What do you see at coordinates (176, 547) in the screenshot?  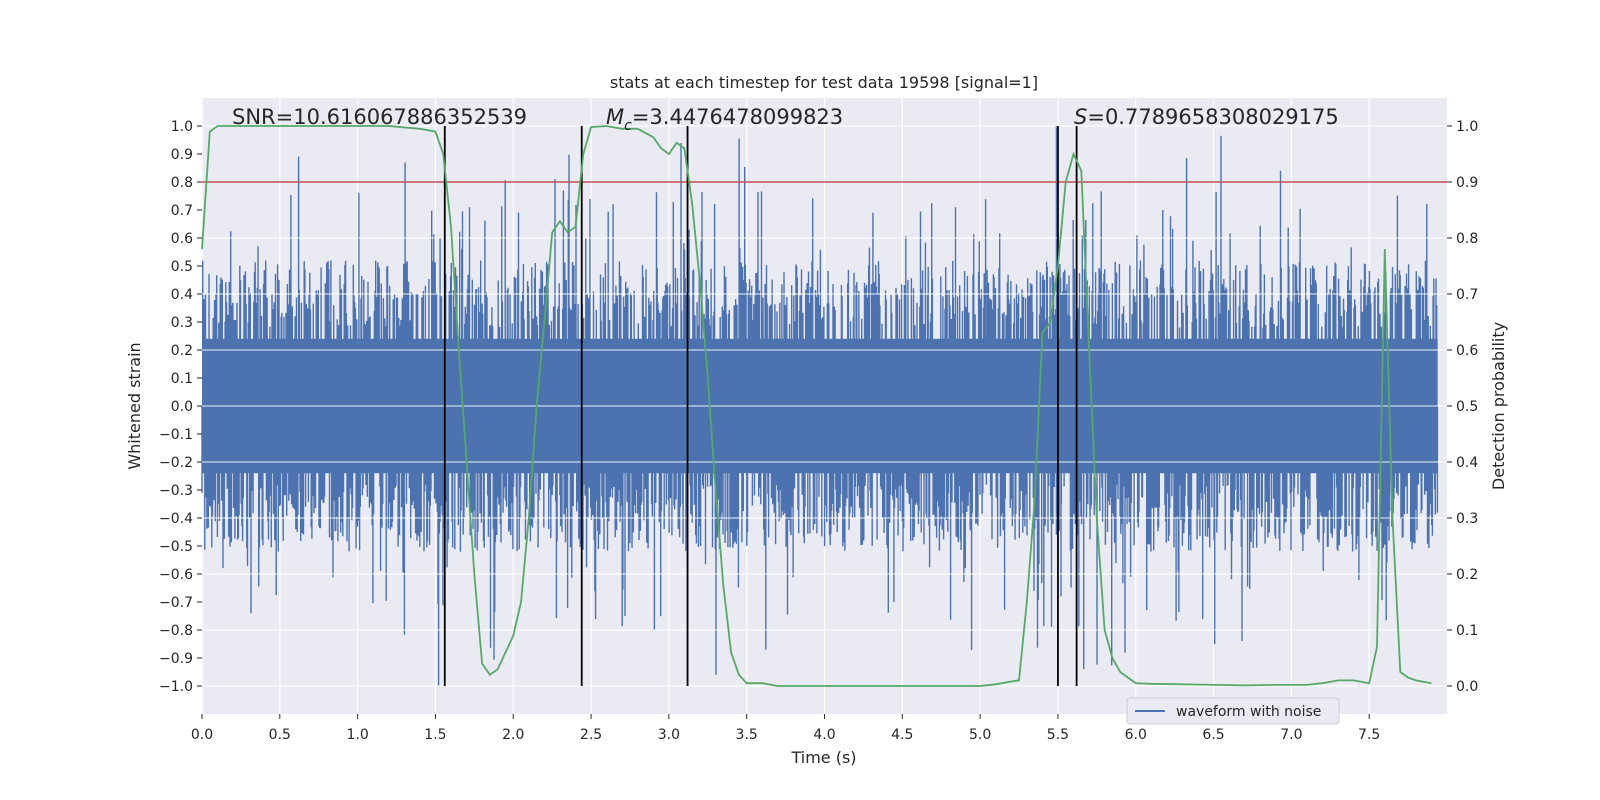 I see `y-tick-label: −0.5` at bounding box center [176, 547].